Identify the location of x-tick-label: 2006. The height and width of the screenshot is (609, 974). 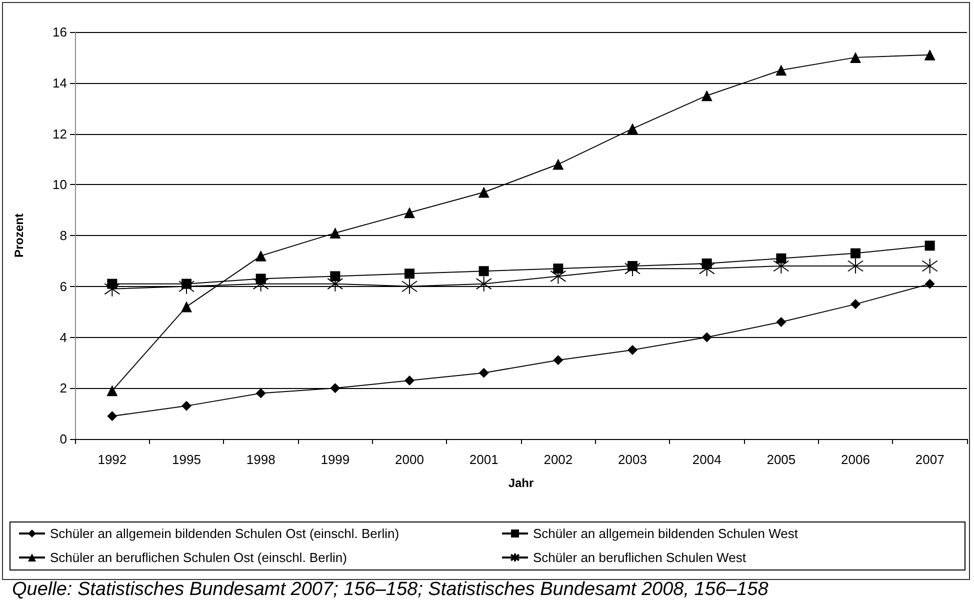
(855, 459).